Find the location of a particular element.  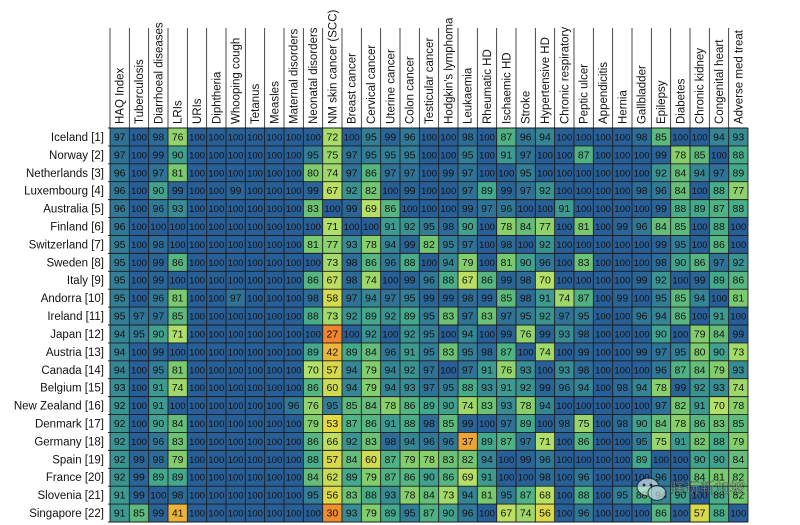

cell-value: 78 is located at coordinates (661, 388).